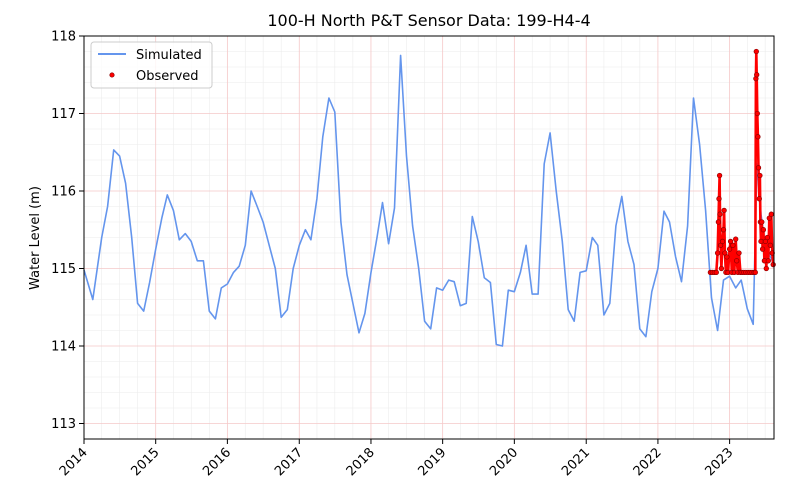  I want to click on legend-observed-swatch, so click(112, 75).